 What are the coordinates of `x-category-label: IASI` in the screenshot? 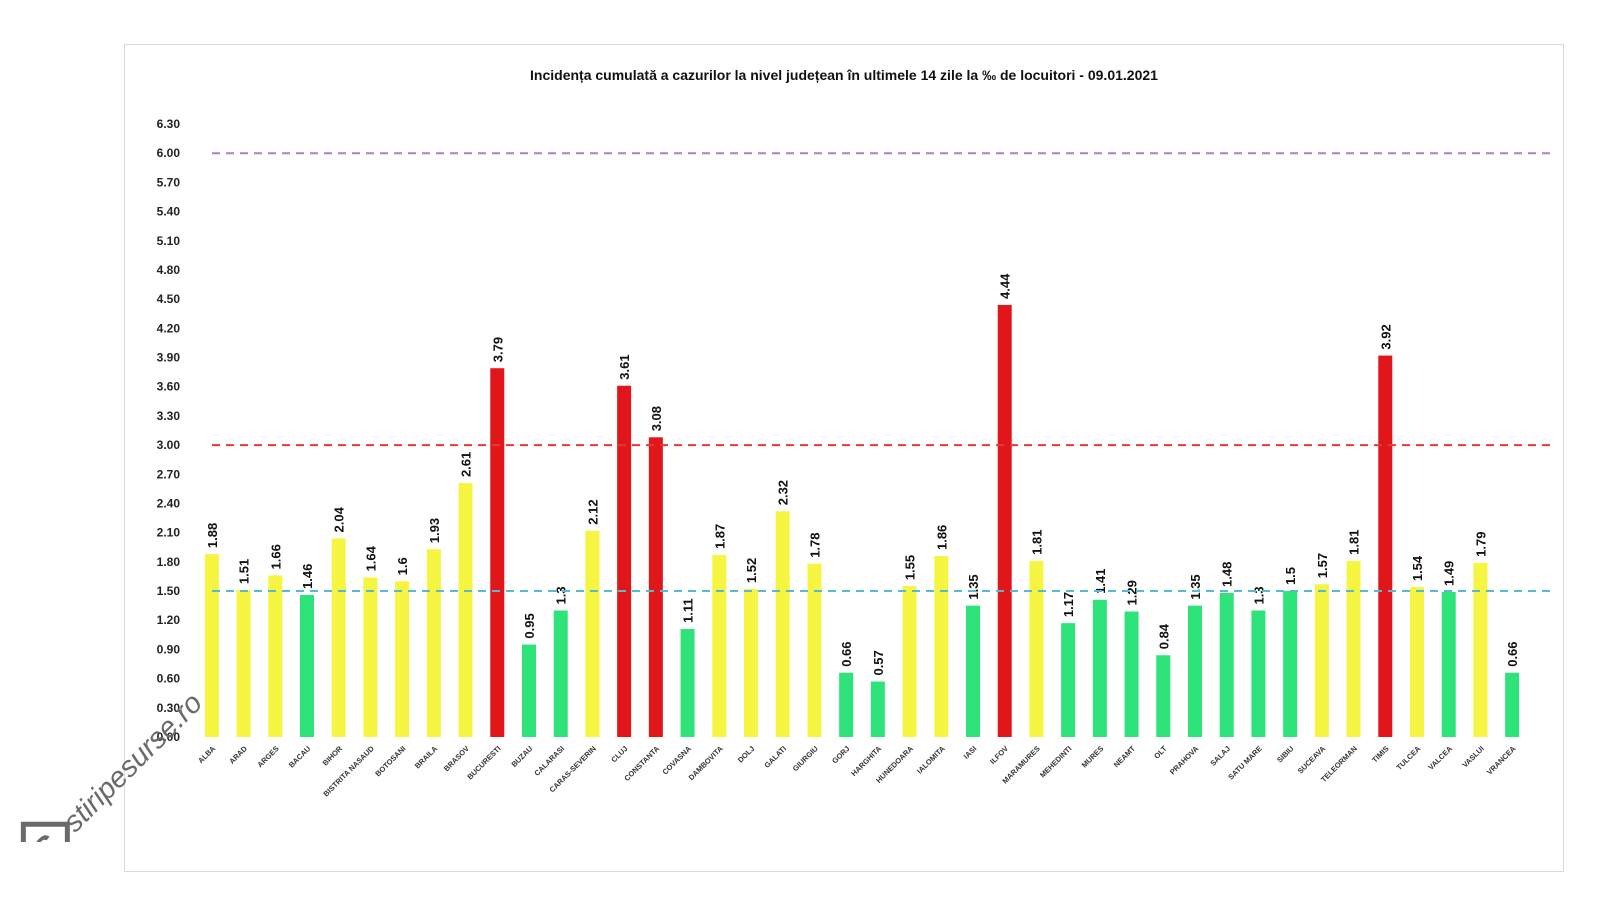 It's located at (970, 752).